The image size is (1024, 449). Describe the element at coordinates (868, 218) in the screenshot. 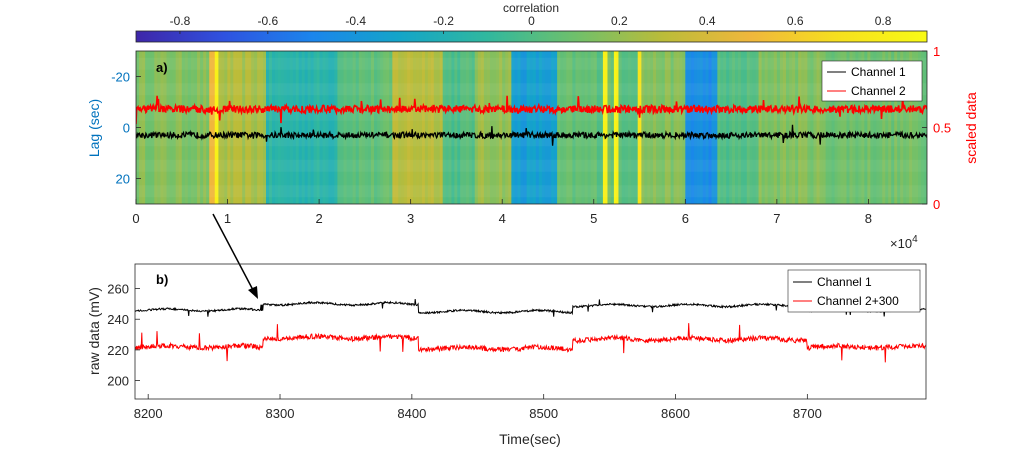

I see `panel-a-x-tick-label: 8` at that location.